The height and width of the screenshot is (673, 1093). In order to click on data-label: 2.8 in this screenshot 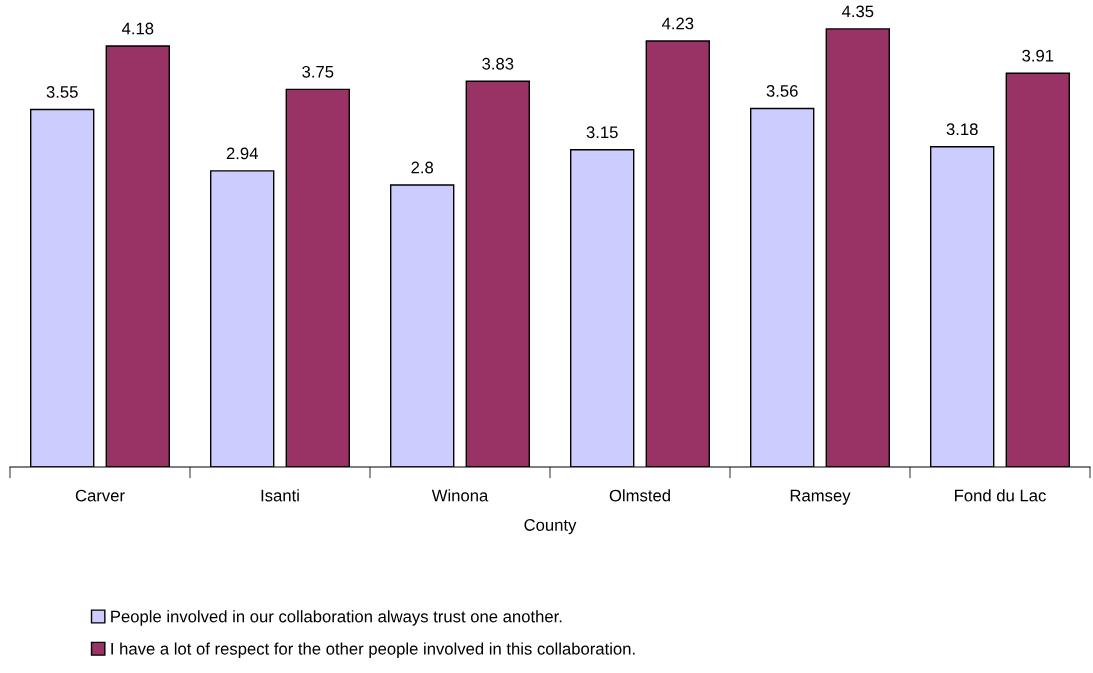, I will do `click(422, 167)`.